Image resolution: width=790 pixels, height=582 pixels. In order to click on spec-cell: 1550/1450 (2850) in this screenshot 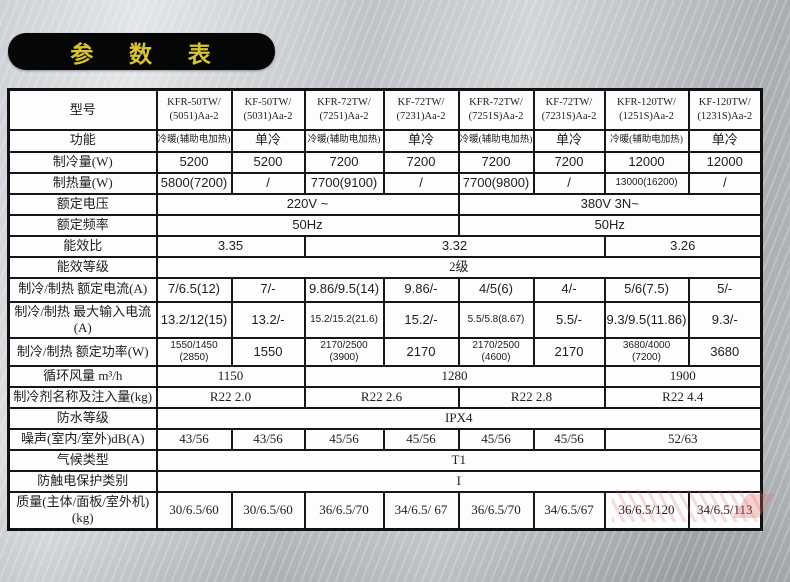, I will do `click(194, 352)`.